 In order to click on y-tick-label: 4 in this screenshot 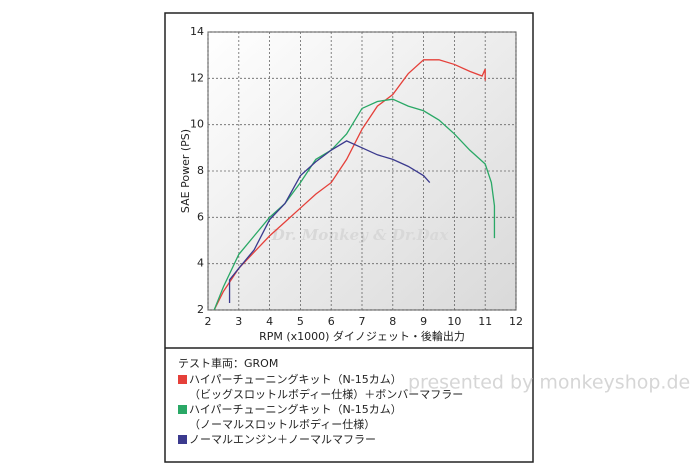, I will do `click(200, 263)`.